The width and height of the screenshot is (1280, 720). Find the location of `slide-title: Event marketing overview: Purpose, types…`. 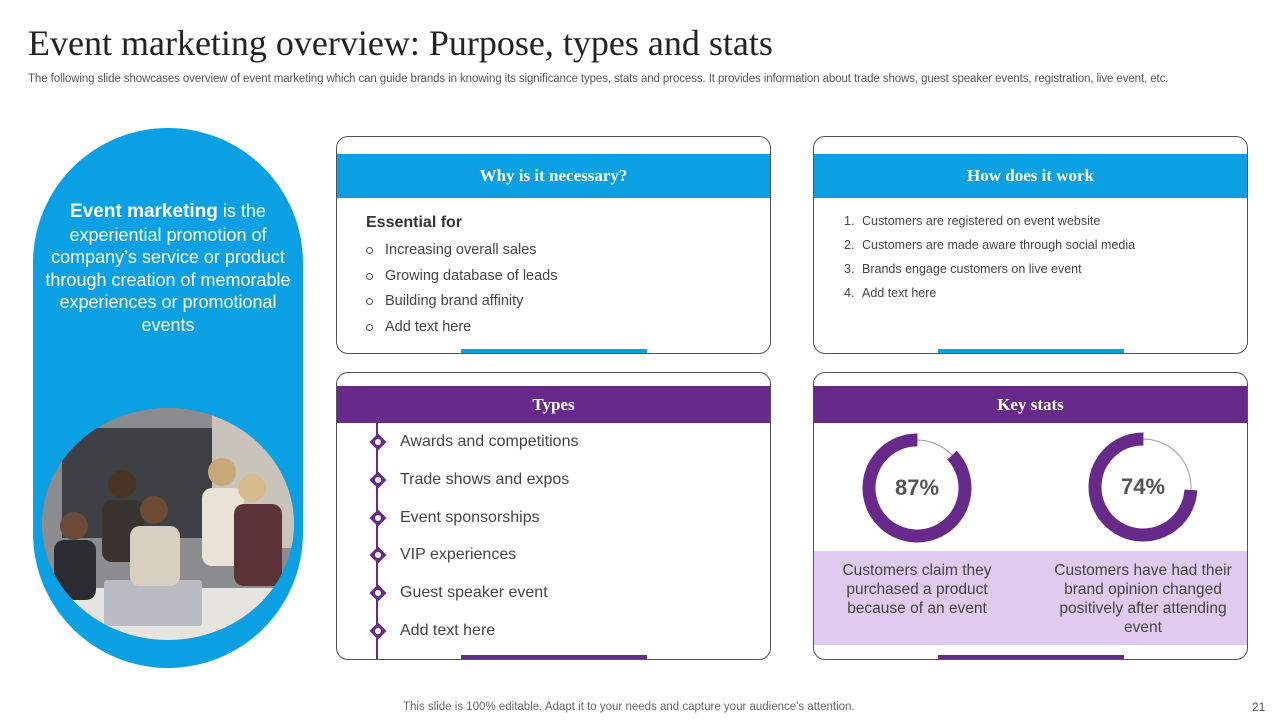

slide-title: Event marketing overview: Purpose, types… is located at coordinates (400, 43).